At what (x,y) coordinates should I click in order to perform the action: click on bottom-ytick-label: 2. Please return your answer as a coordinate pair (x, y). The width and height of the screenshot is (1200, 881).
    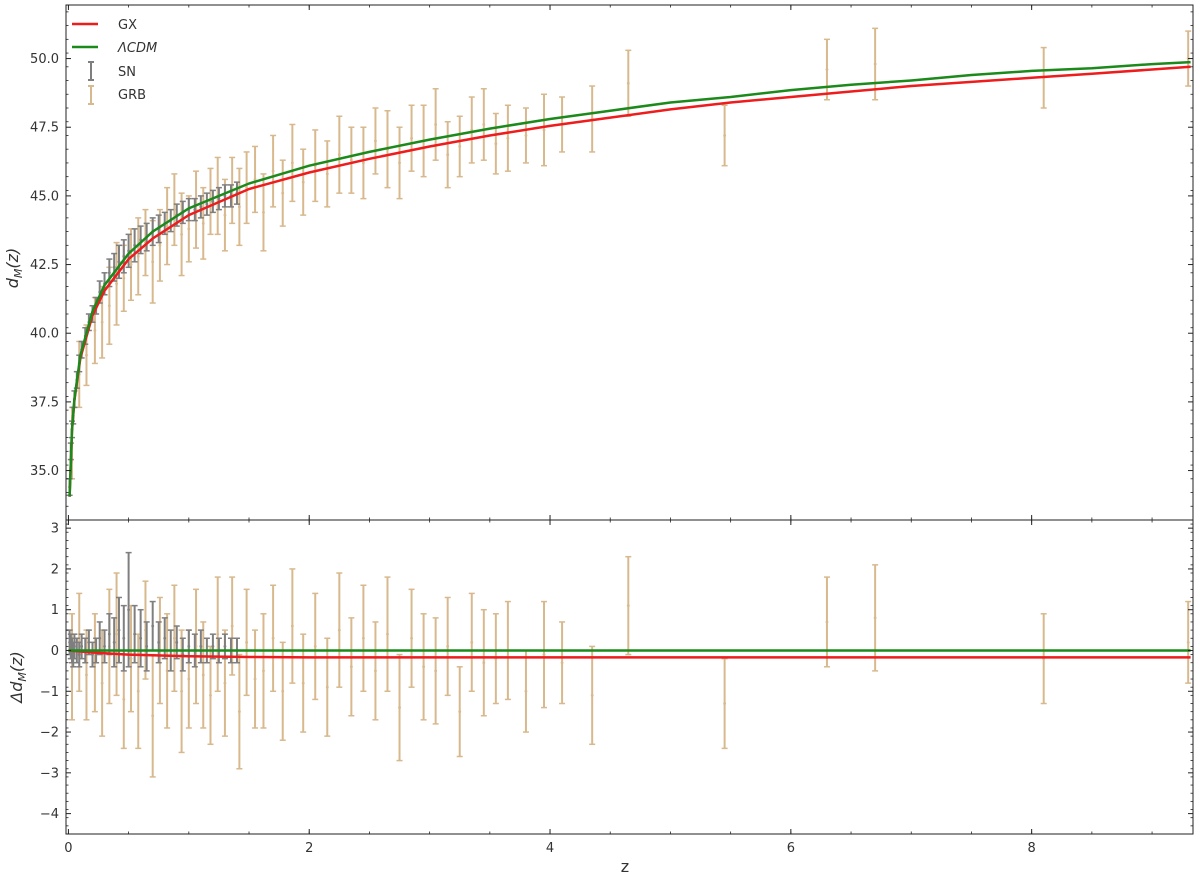
    Looking at the image, I should click on (55, 569).